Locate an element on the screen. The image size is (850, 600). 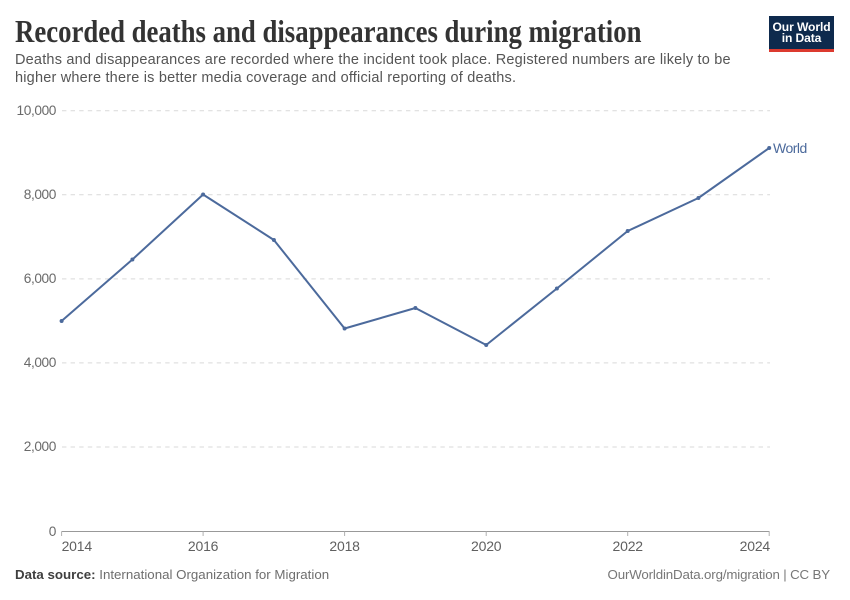
svg-text: 4,000 is located at coordinates (40, 362).